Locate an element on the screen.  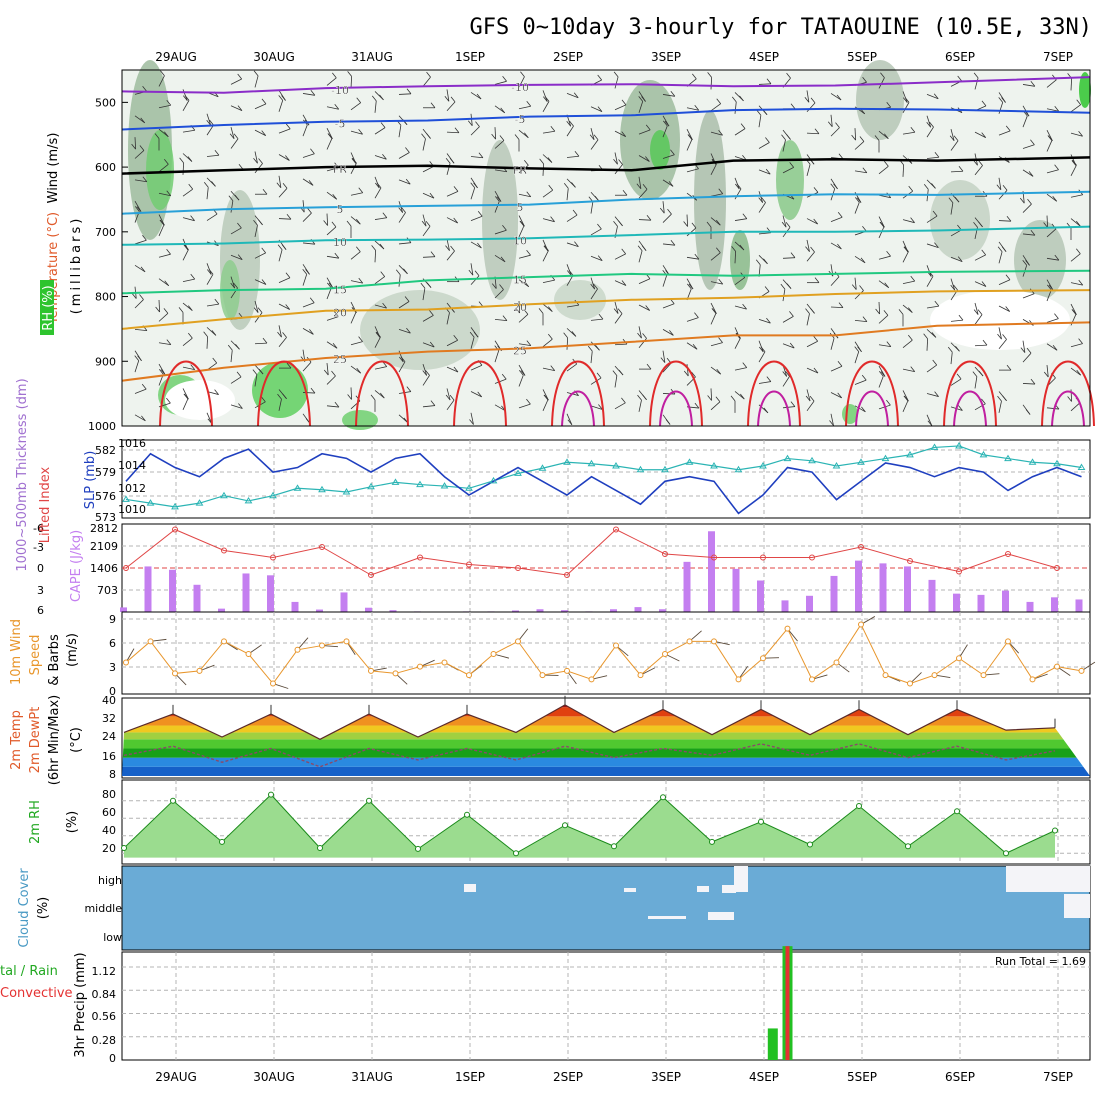
surface-isotherm-inner is located at coordinates (578, 408).